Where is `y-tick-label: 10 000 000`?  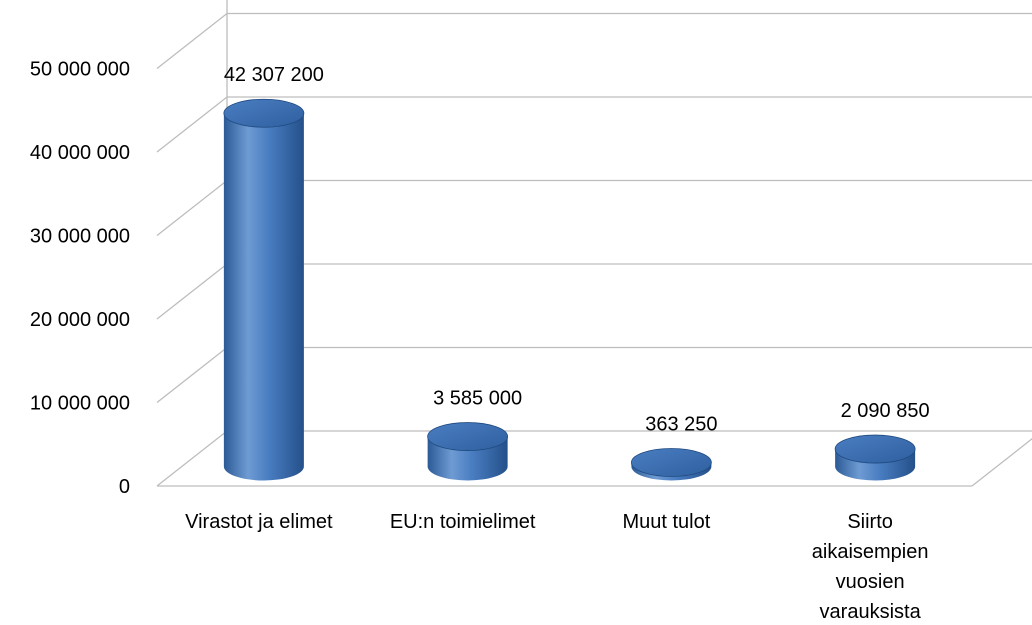 y-tick-label: 10 000 000 is located at coordinates (80, 404).